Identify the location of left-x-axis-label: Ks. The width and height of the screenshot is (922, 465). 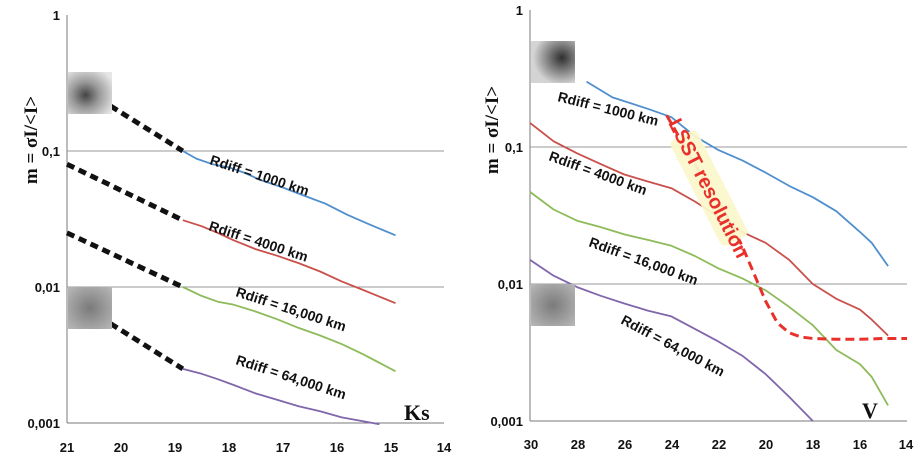
(417, 412).